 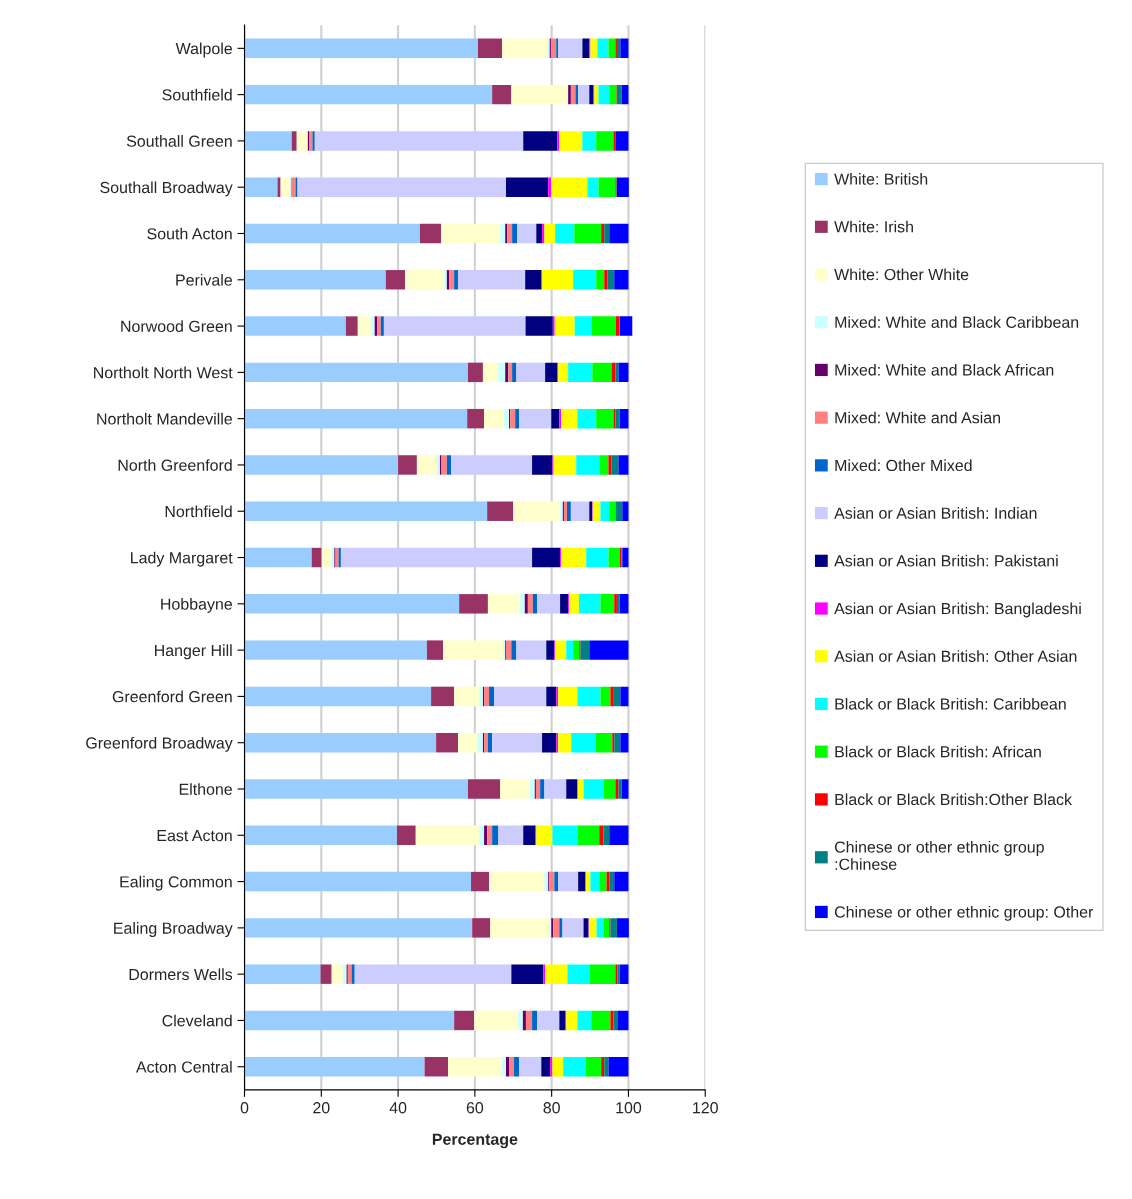 What do you see at coordinates (957, 322) in the screenshot?
I see `legend-label: Mixed: White and Black Caribbean` at bounding box center [957, 322].